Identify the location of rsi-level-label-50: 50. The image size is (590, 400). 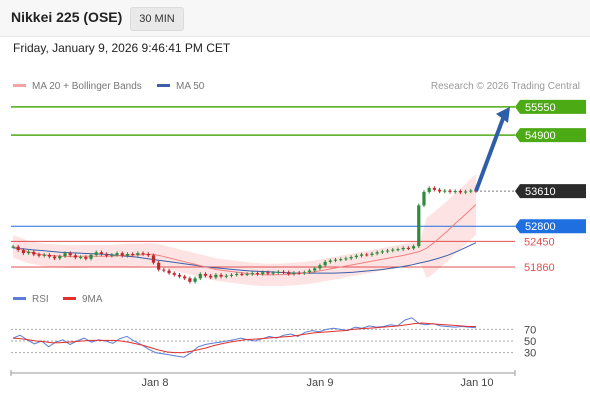
(530, 342).